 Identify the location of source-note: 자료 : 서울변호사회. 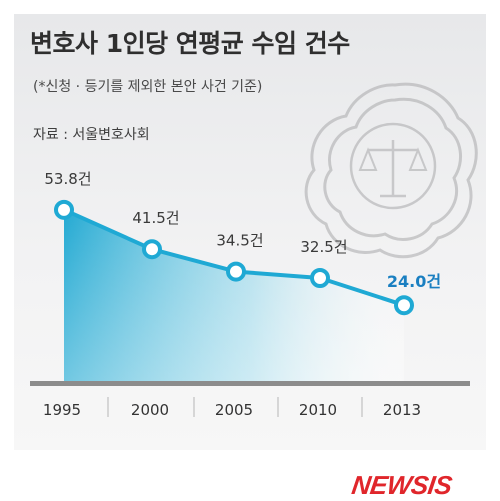
(91, 135).